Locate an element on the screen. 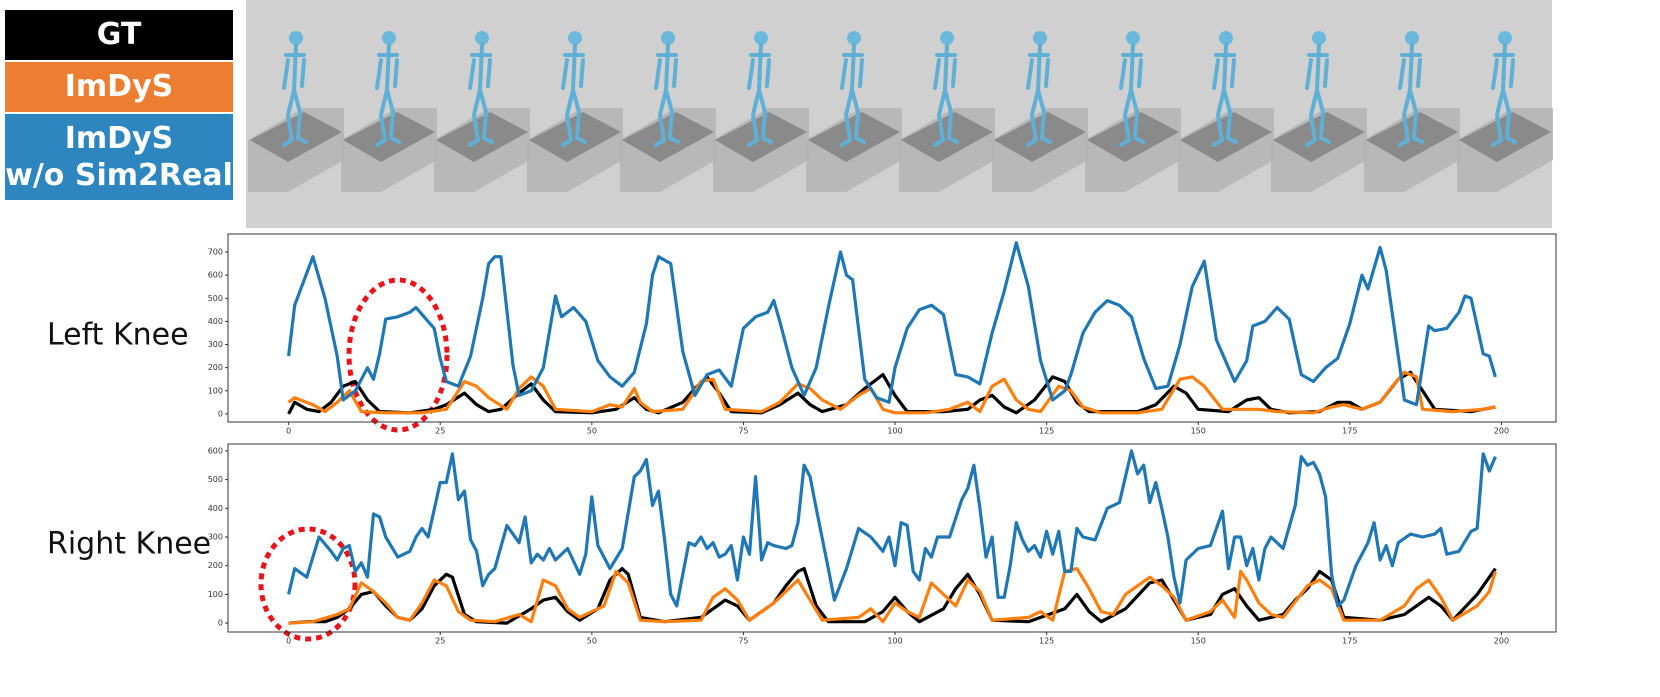 This screenshot has height=697, width=1660. legend-item: ImDyS w/o Sim2Real is located at coordinates (119, 157).